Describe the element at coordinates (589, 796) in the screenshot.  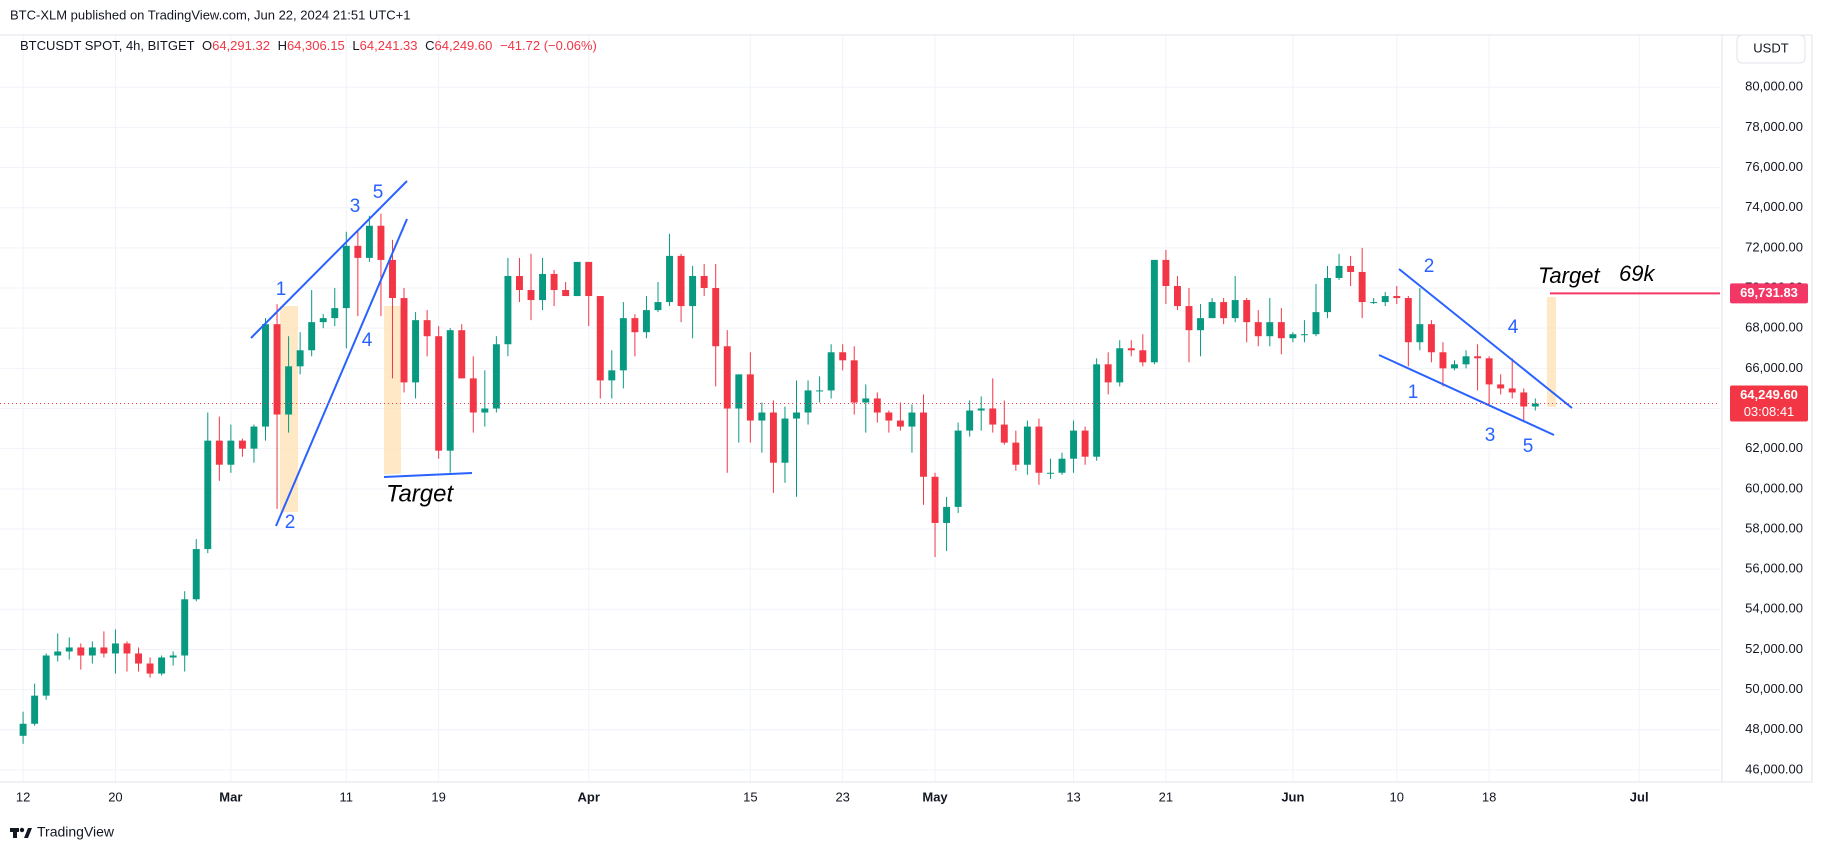
I see `x-tick-label: Apr` at that location.